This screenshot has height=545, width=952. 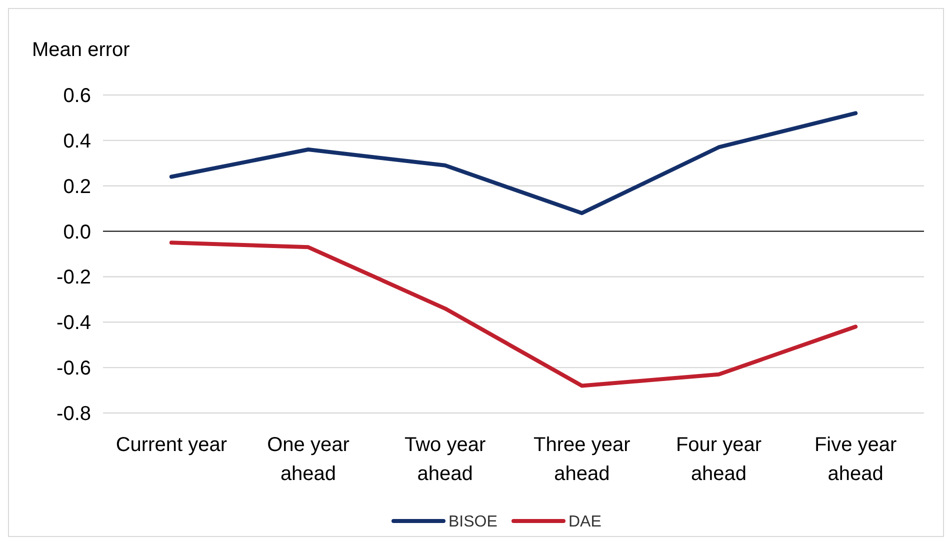 What do you see at coordinates (77, 232) in the screenshot?
I see `y-tick-label: 0.0` at bounding box center [77, 232].